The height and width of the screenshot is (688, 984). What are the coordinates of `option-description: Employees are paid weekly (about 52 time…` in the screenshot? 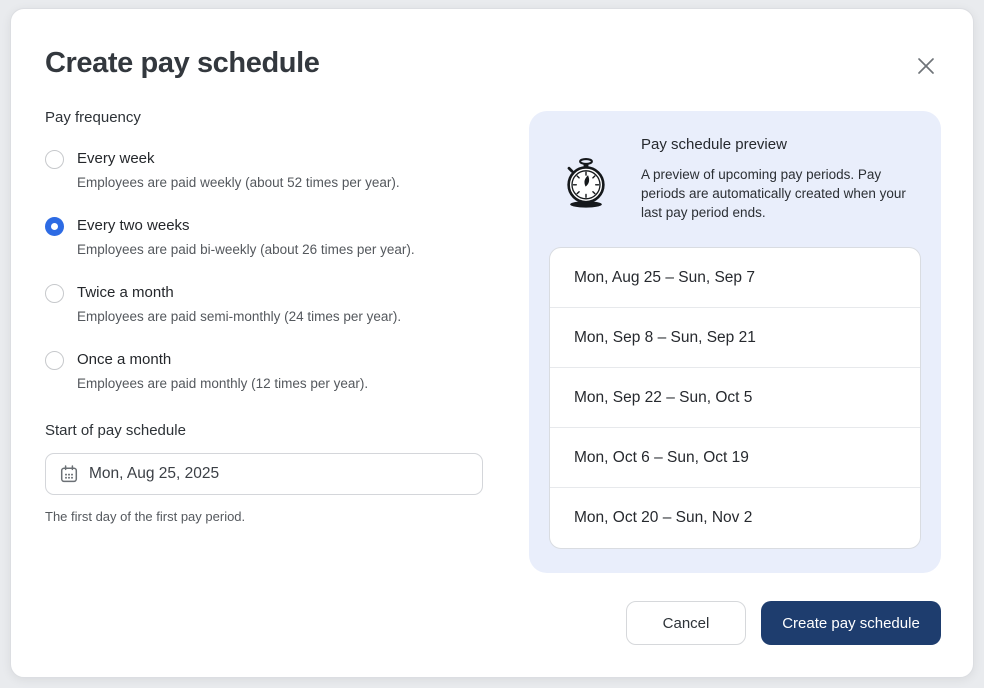 It's located at (238, 182).